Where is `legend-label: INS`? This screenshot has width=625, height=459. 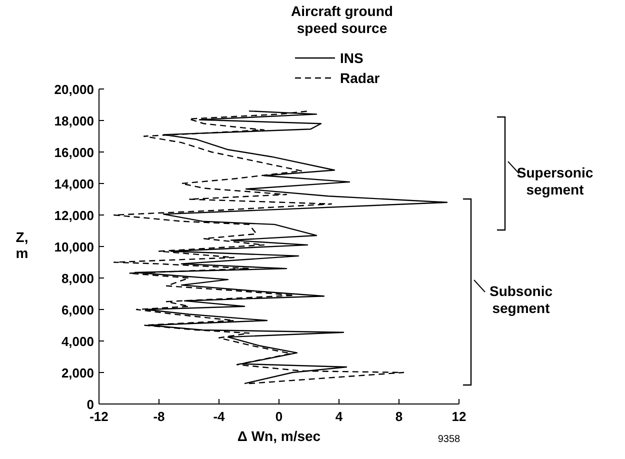 legend-label: INS is located at coordinates (352, 58).